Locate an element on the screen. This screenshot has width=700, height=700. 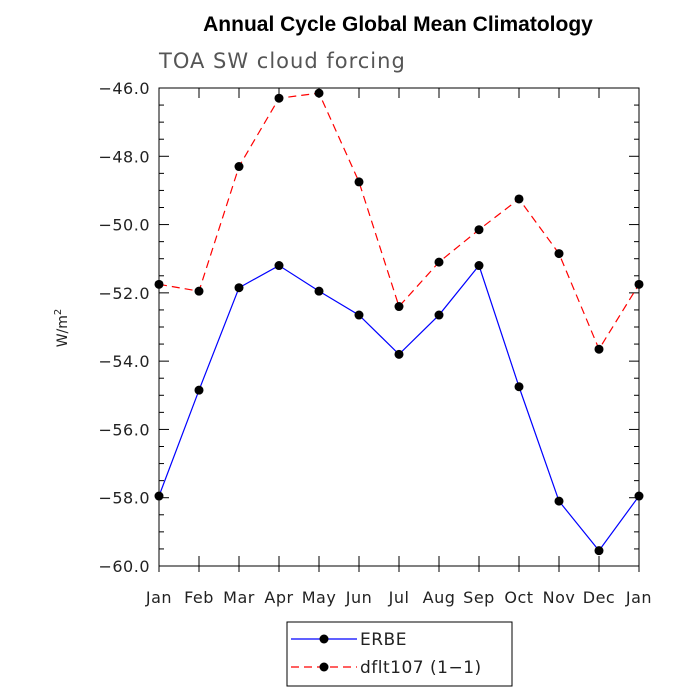
x-tick-labels: Jan Feb Mar Apr May Jun Jul Aug Sep Oct Nov Dec Jan is located at coordinates (398, 597).